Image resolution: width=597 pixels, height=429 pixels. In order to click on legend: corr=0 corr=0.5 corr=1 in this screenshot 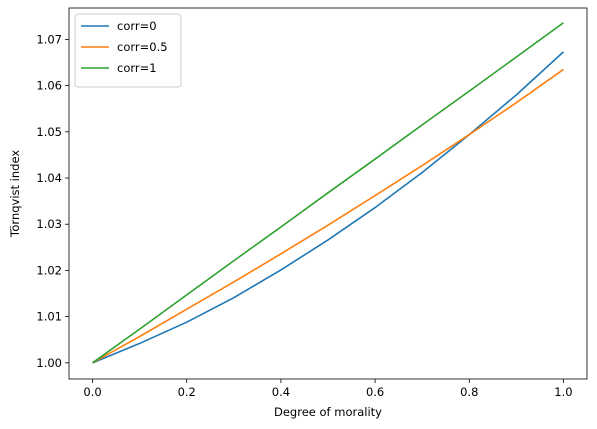, I will do `click(128, 50)`.